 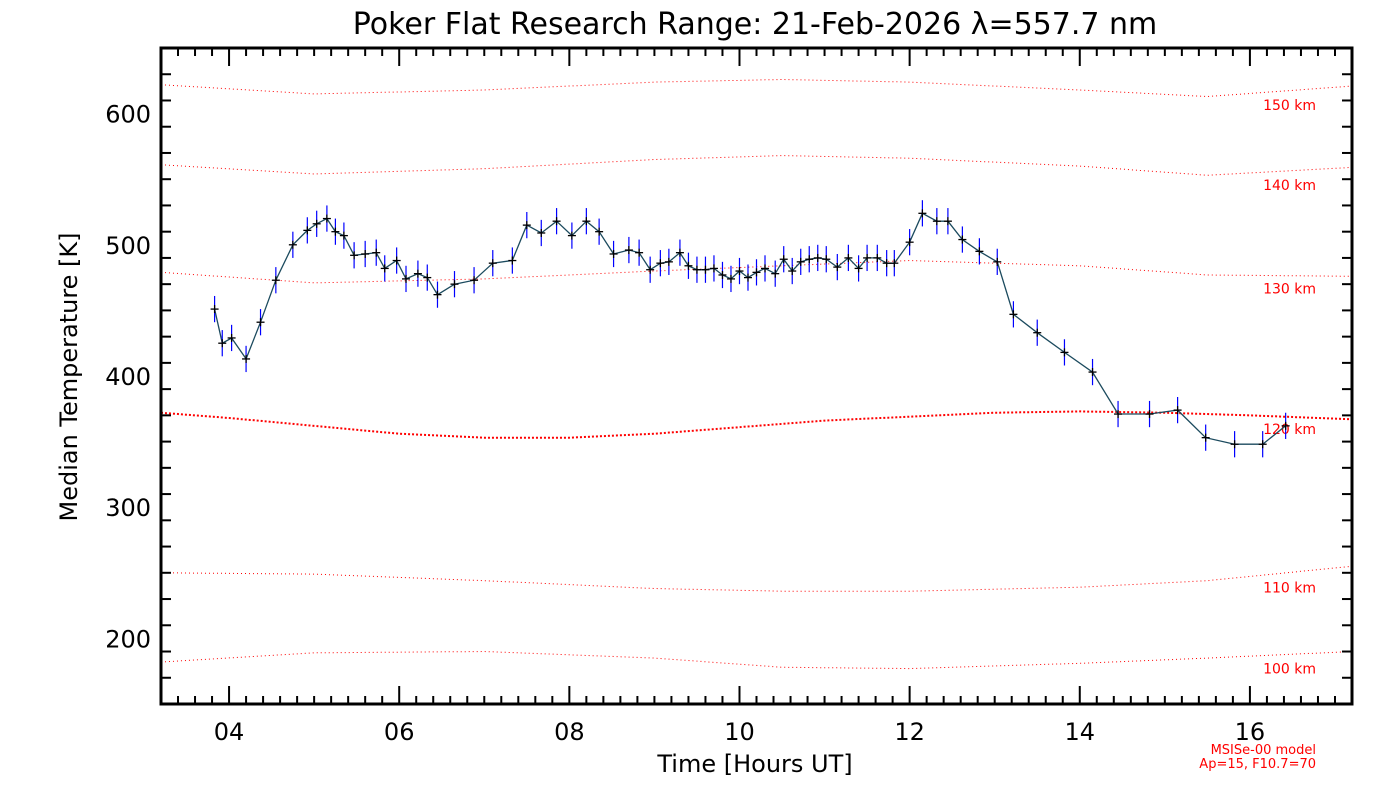 I want to click on x-tick-label: 10, so click(x=739, y=732).